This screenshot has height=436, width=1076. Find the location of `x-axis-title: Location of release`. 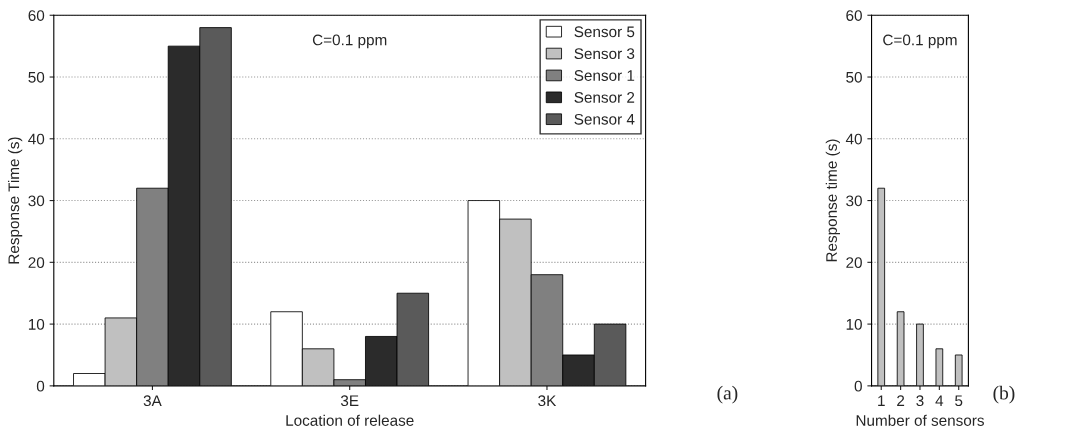

x-axis-title: Location of release is located at coordinates (350, 420).